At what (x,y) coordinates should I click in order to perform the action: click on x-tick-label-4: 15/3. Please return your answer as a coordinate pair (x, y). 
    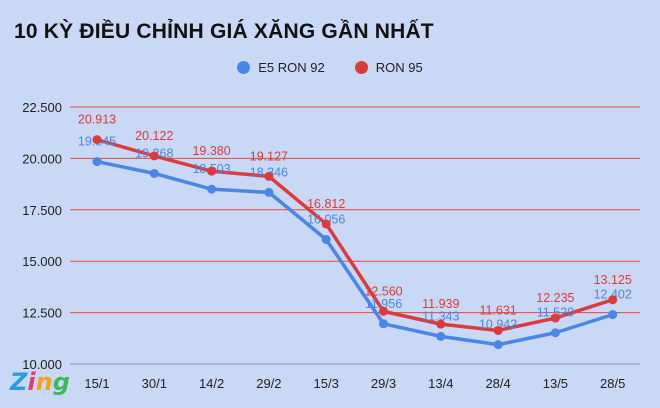
    Looking at the image, I should click on (326, 383).